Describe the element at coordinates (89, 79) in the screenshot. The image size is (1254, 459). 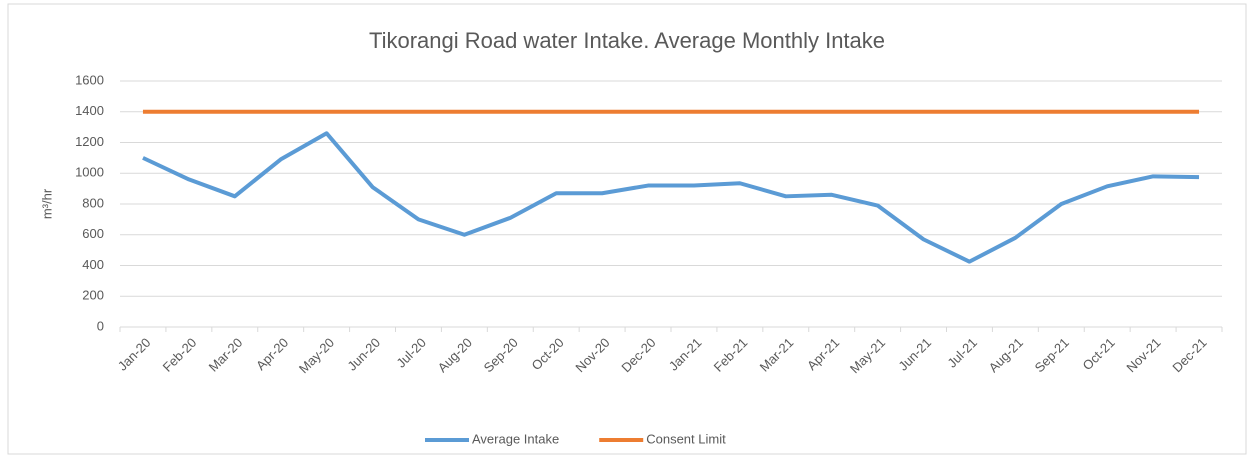
I see `y-tick-label: 1600` at that location.